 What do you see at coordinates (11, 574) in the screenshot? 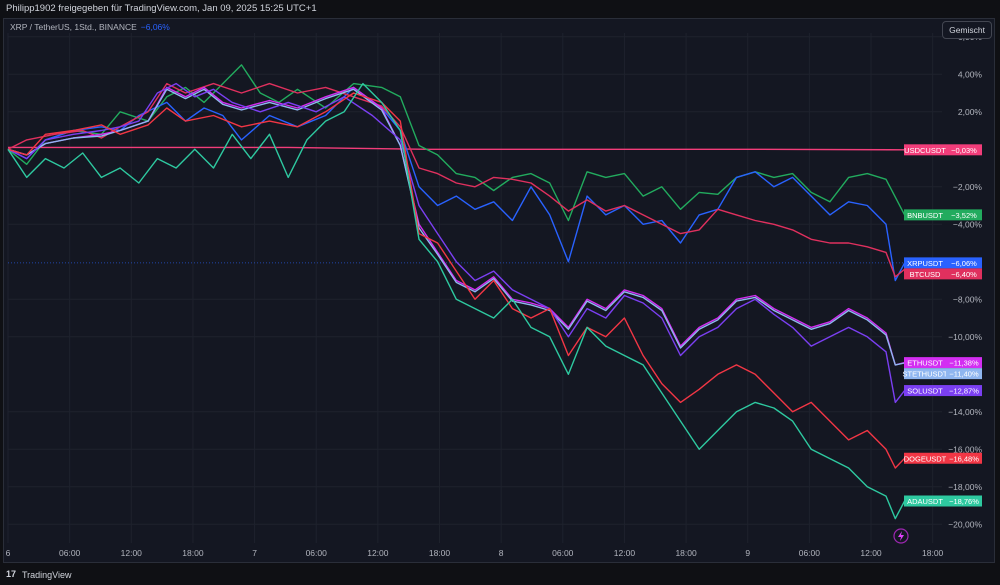
I see `tradingview-logo-icon: 17` at bounding box center [11, 574].